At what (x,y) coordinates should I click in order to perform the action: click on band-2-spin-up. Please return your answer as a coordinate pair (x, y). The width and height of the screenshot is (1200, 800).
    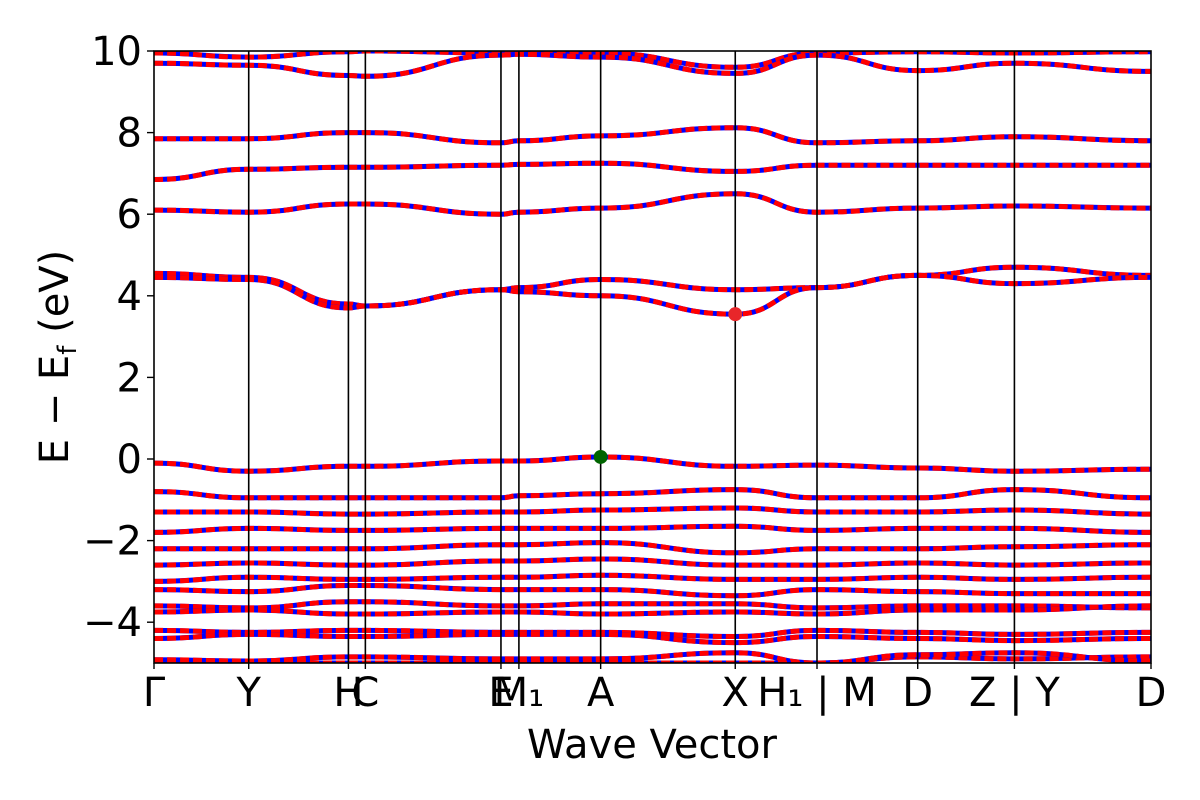
    Looking at the image, I should click on (652, 65).